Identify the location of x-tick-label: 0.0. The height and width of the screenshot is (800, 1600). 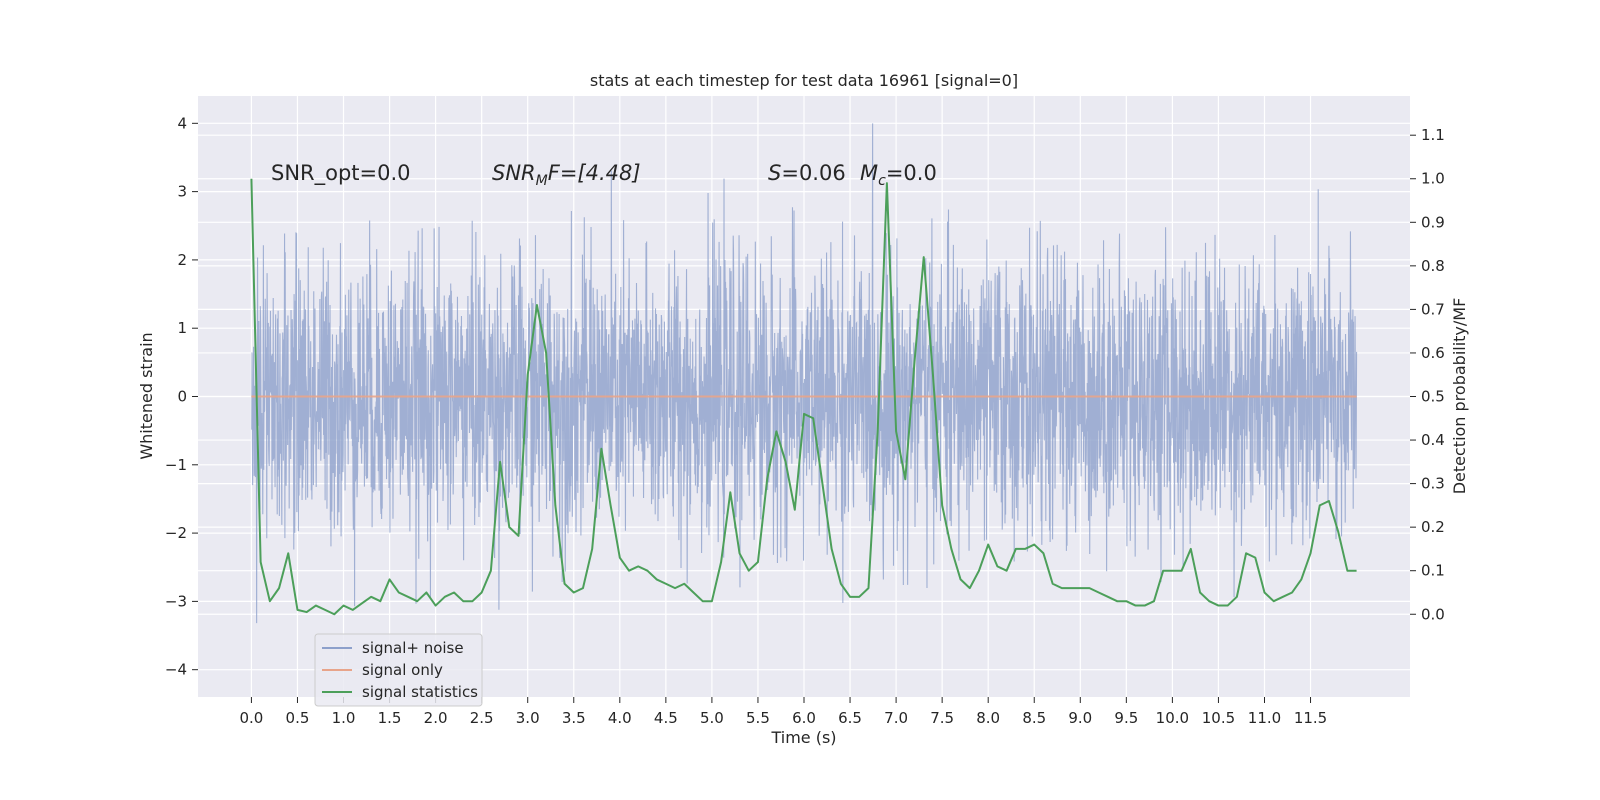
(251, 718).